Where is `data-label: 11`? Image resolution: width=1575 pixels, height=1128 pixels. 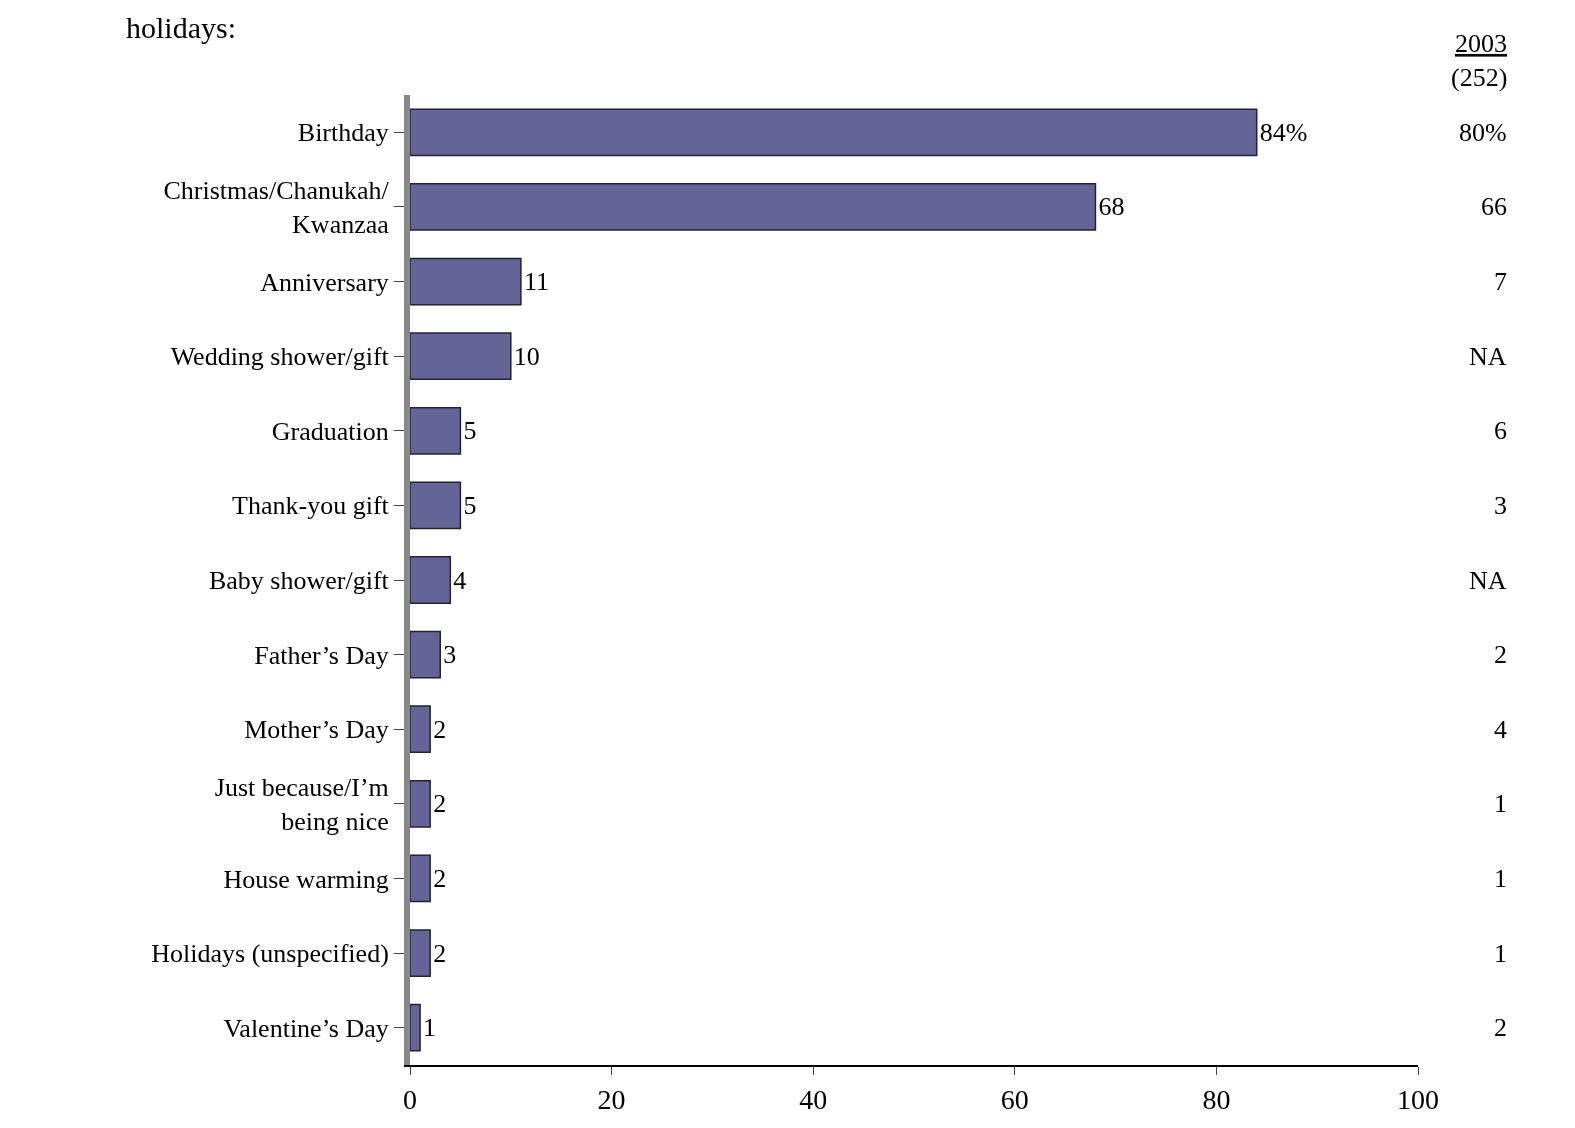
data-label: 11 is located at coordinates (536, 282).